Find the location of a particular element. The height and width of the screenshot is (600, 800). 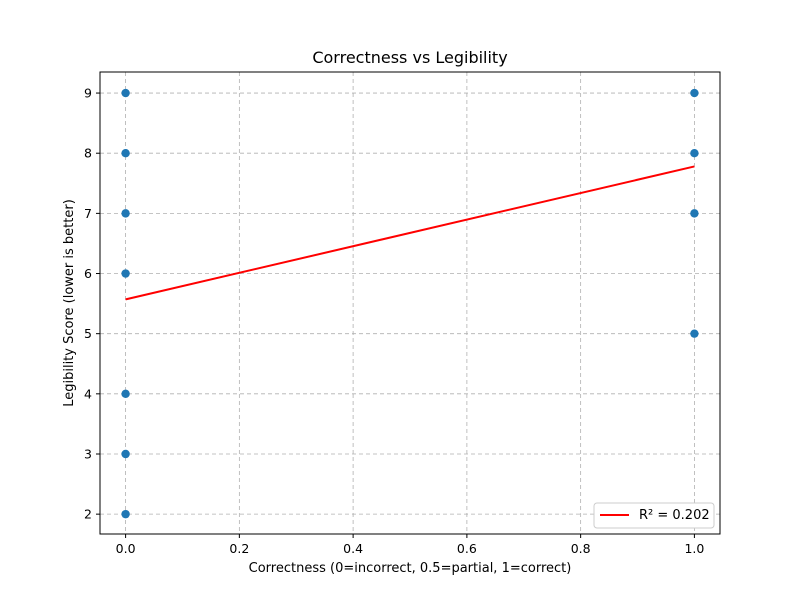

y-tick-label: 5 is located at coordinates (88, 333).